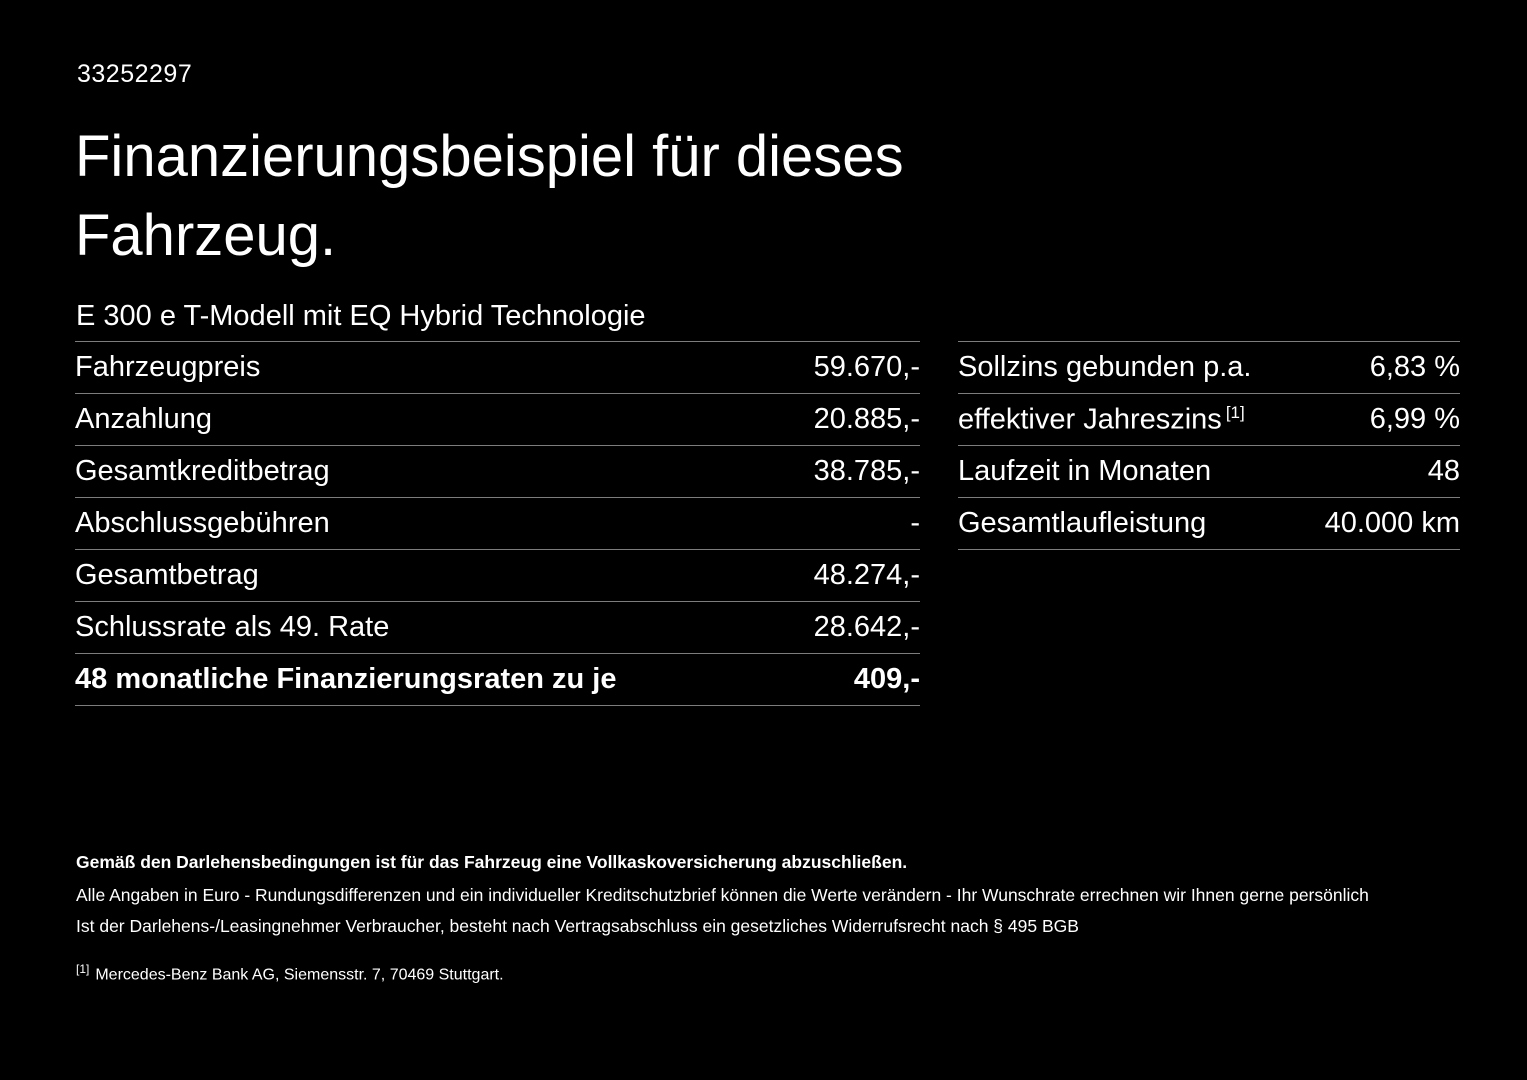 This screenshot has height=1080, width=1527. What do you see at coordinates (1414, 419) in the screenshot?
I see `row-value: 6,99 %` at bounding box center [1414, 419].